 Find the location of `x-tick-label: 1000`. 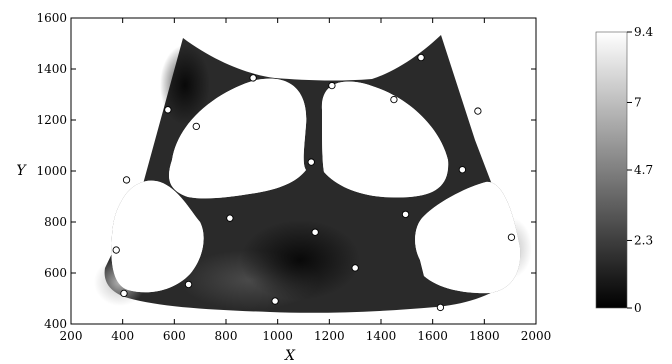

x-tick-label: 1000 is located at coordinates (277, 336).